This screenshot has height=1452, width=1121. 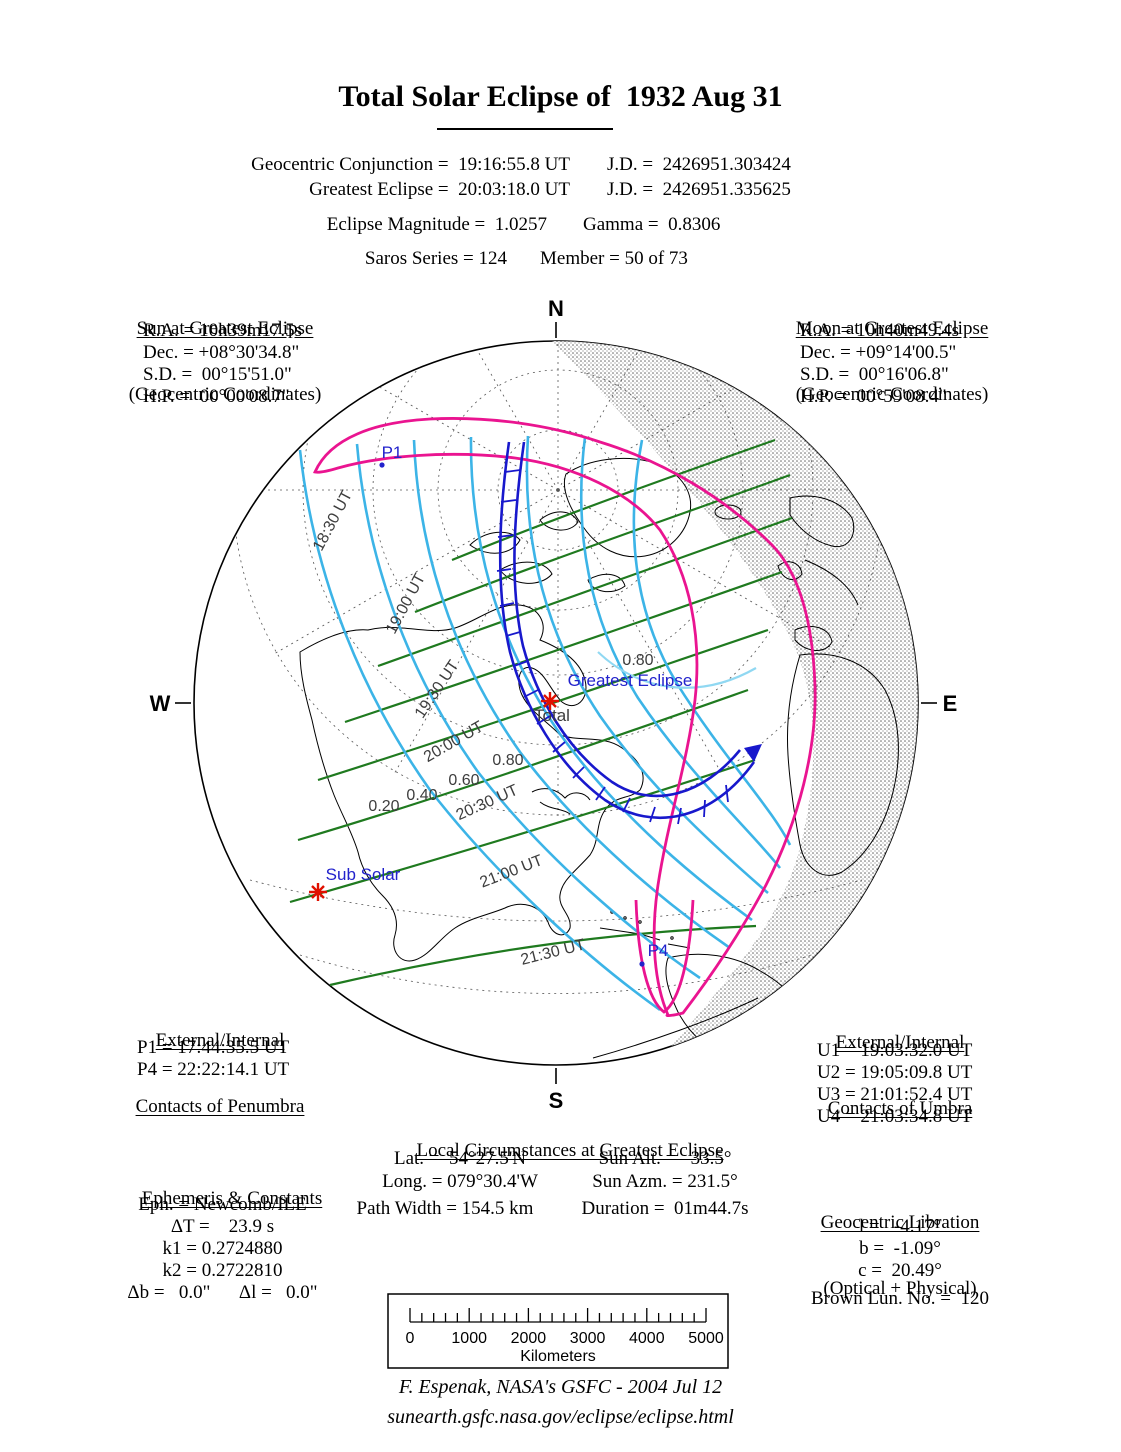 I want to click on conjunction-jd: J.D. = 2426951.303424, so click(x=699, y=164).